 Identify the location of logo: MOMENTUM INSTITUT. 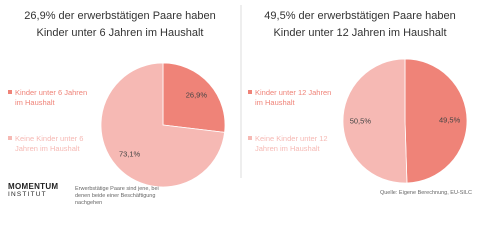
(33, 190).